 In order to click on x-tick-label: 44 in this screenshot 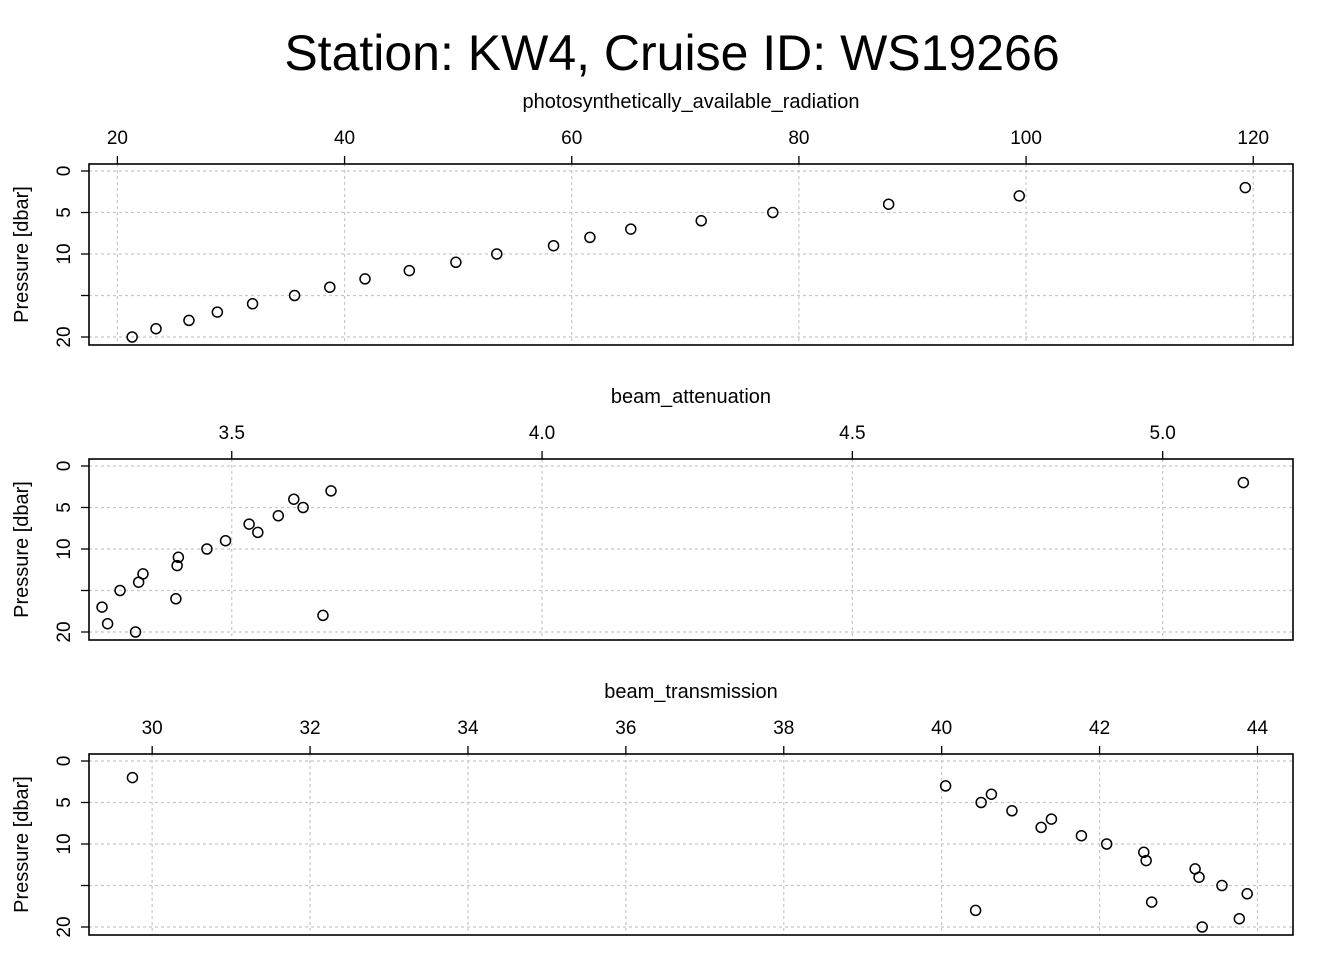, I will do `click(1258, 728)`.